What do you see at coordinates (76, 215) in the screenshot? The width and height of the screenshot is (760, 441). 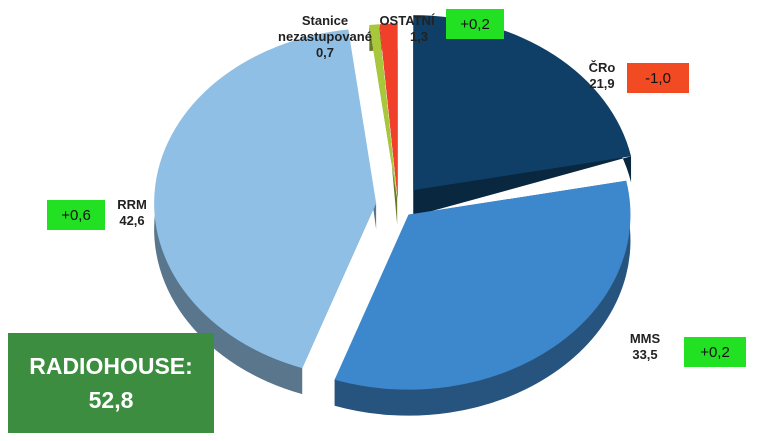 I see `delta-badge-rrm: +0,6` at bounding box center [76, 215].